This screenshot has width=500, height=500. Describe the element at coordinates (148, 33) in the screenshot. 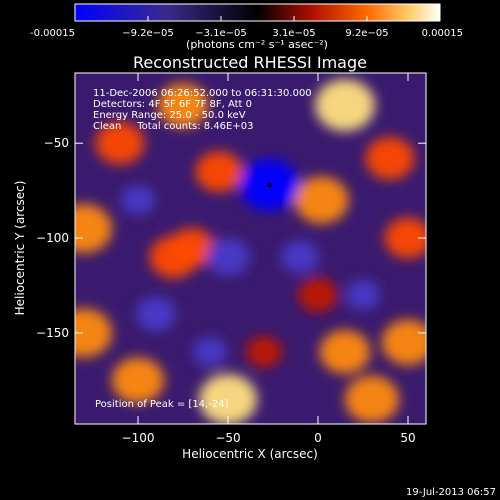

I see `colorbar-tick-label: −9.2e−05` at that location.